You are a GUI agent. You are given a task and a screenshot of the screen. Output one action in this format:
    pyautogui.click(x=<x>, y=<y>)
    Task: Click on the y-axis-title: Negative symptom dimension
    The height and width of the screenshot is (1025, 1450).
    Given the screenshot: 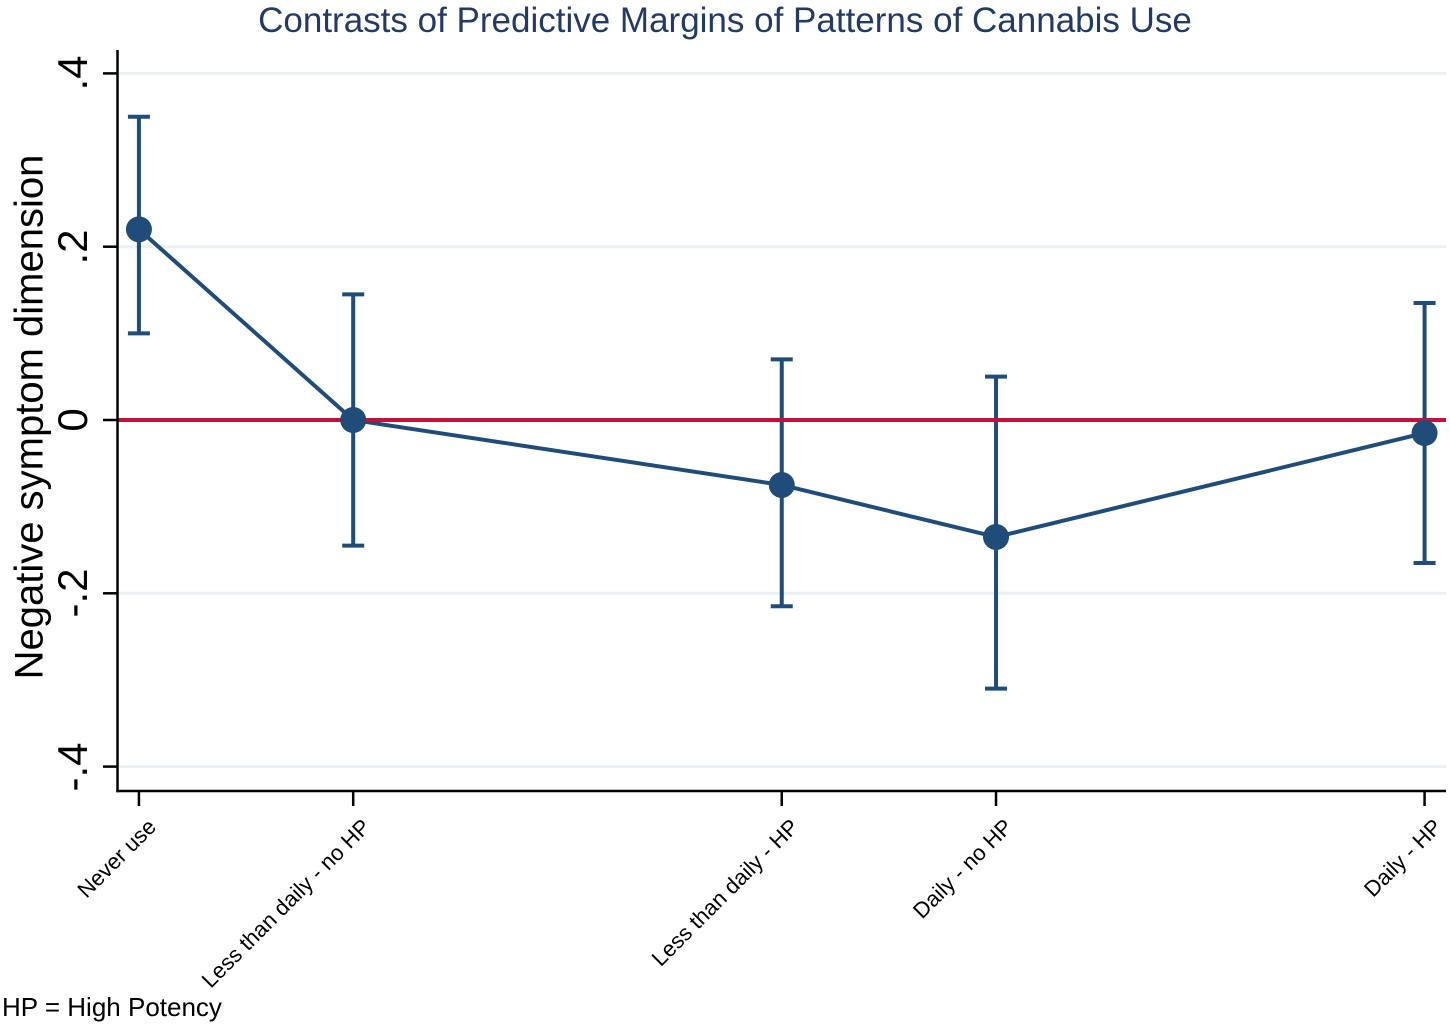 What is the action you would take?
    pyautogui.click(x=29, y=417)
    